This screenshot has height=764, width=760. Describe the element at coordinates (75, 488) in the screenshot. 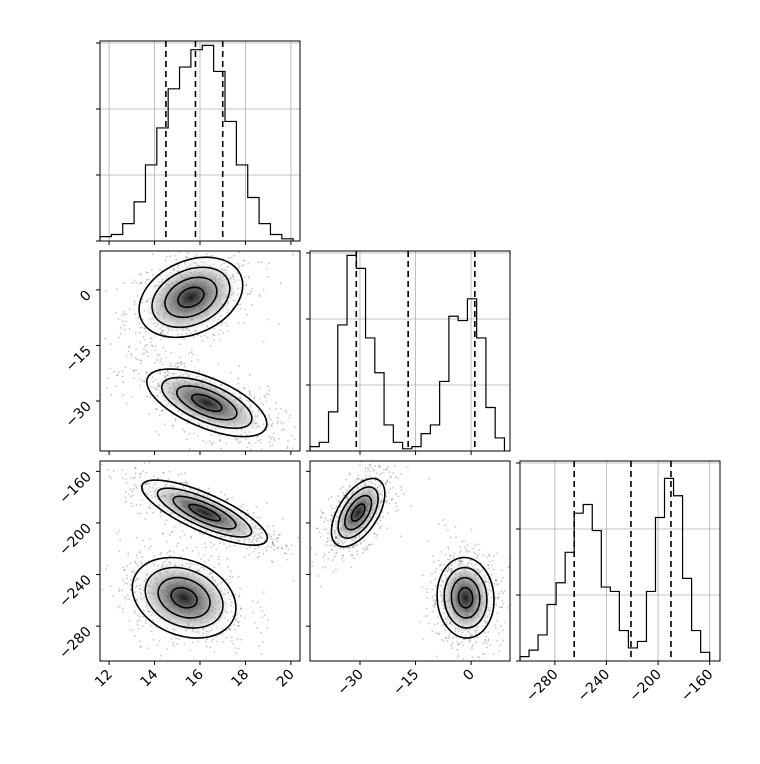

I see `y-tick-label: −160` at that location.